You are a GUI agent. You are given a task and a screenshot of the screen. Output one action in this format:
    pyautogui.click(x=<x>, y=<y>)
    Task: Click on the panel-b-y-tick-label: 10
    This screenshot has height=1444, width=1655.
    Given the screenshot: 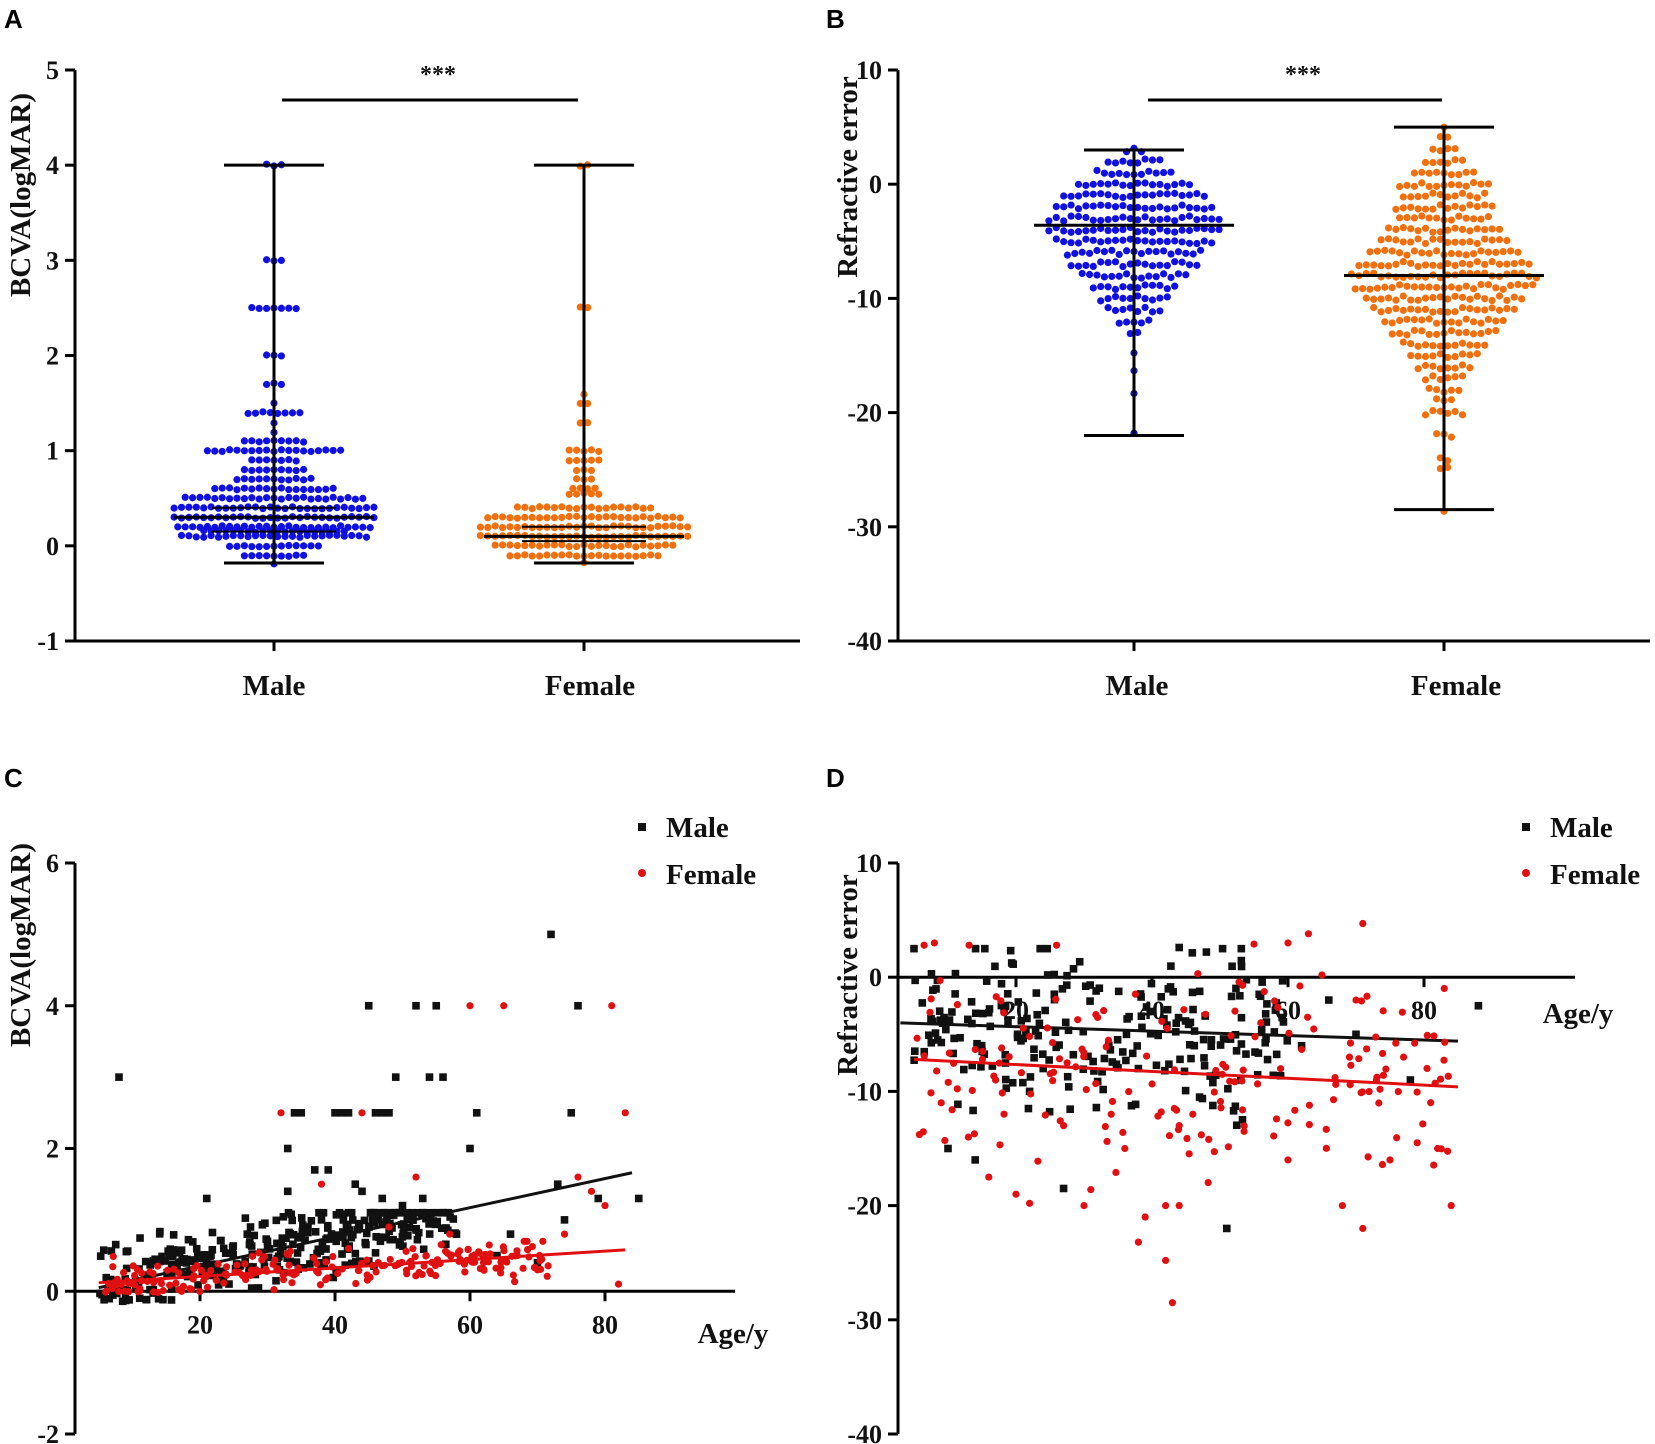 What is the action you would take?
    pyautogui.click(x=869, y=70)
    